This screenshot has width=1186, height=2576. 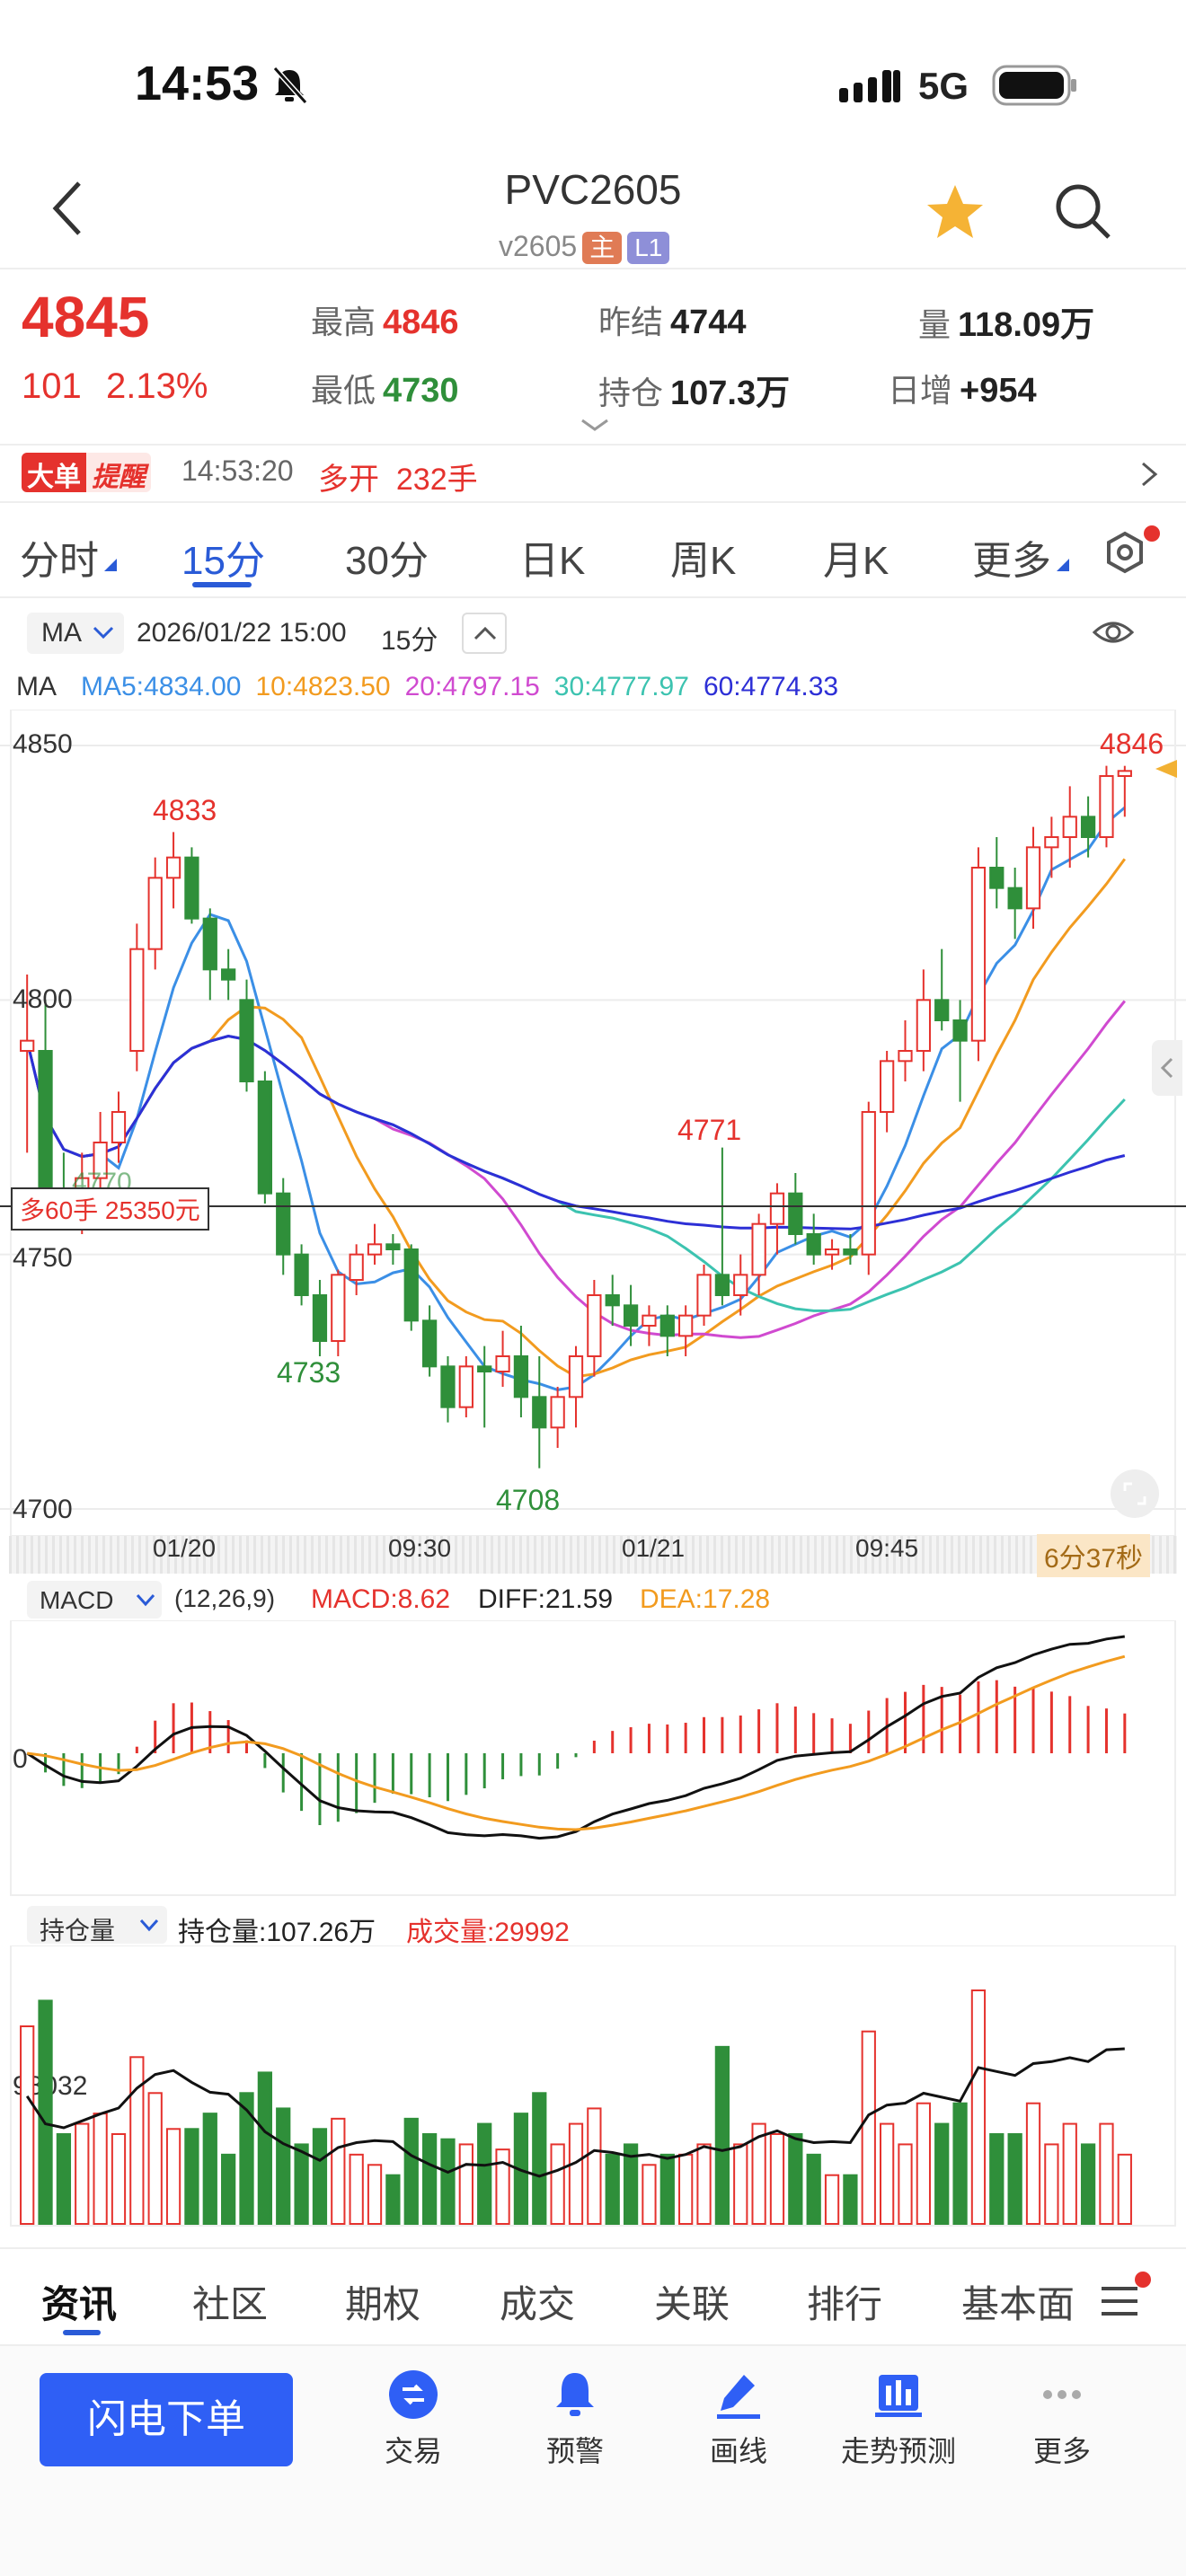 What do you see at coordinates (230, 2304) in the screenshot?
I see `tab-community: 社区` at bounding box center [230, 2304].